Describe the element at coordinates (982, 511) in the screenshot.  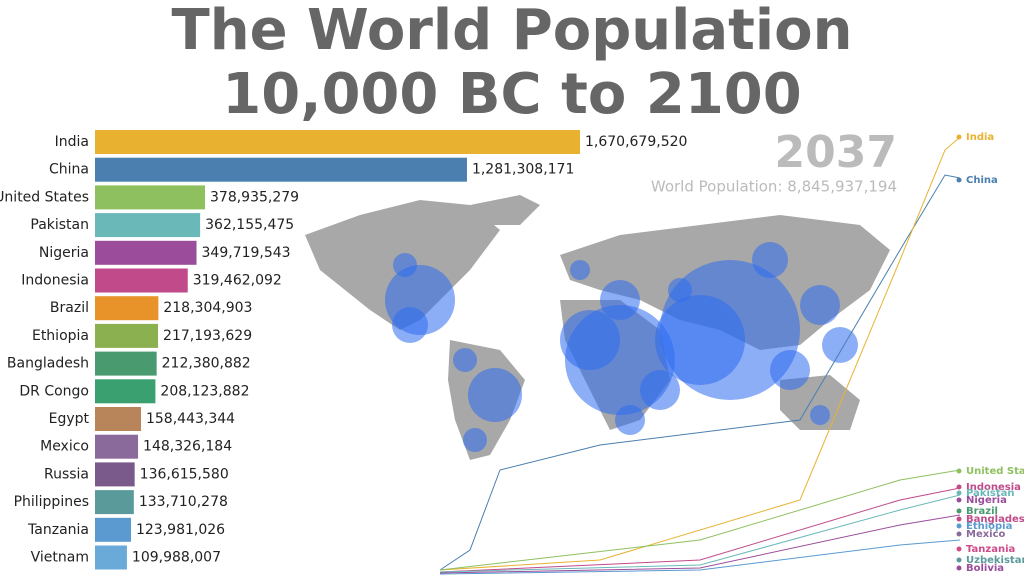
I see `trend-label: Brazil` at that location.